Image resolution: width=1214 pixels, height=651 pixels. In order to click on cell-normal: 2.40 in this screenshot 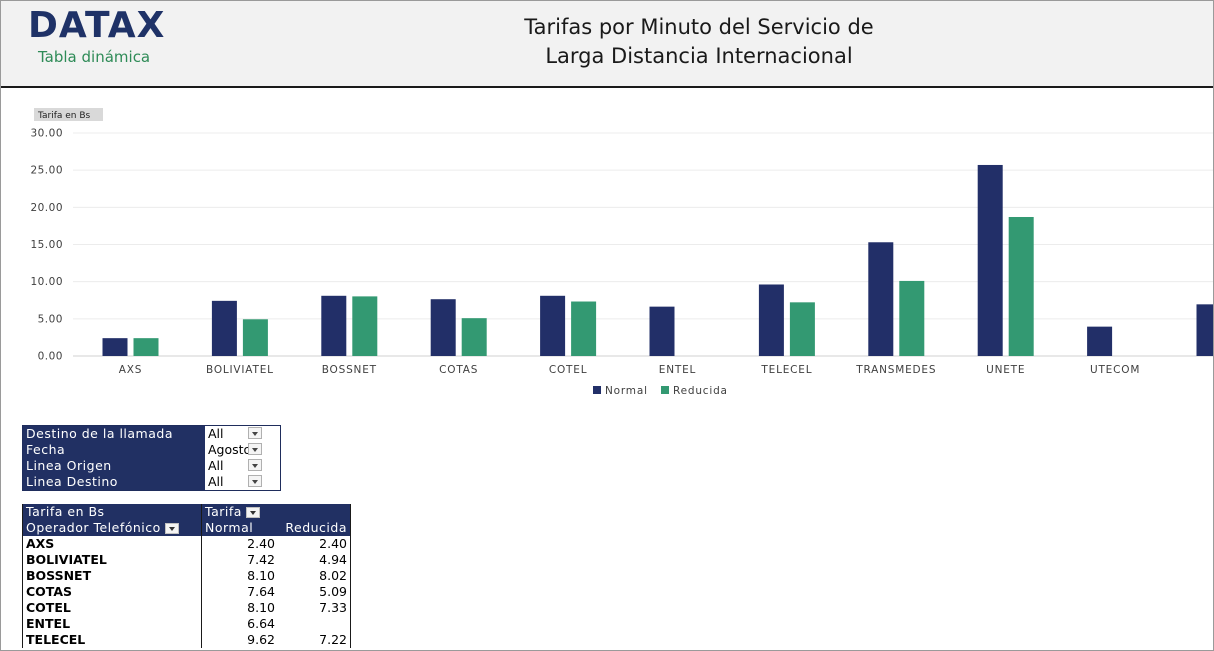, I will do `click(261, 543)`.